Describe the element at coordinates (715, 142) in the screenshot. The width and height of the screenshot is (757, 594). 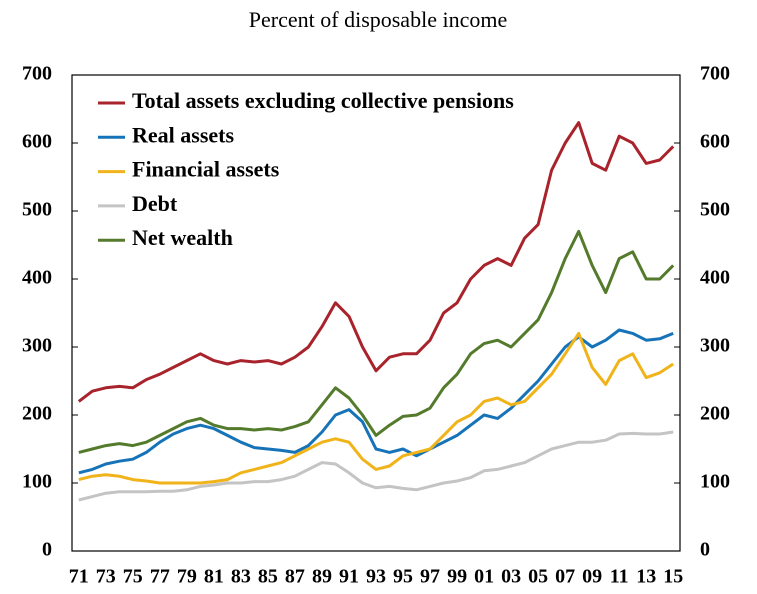
I see `y2-tick-label: 600` at that location.